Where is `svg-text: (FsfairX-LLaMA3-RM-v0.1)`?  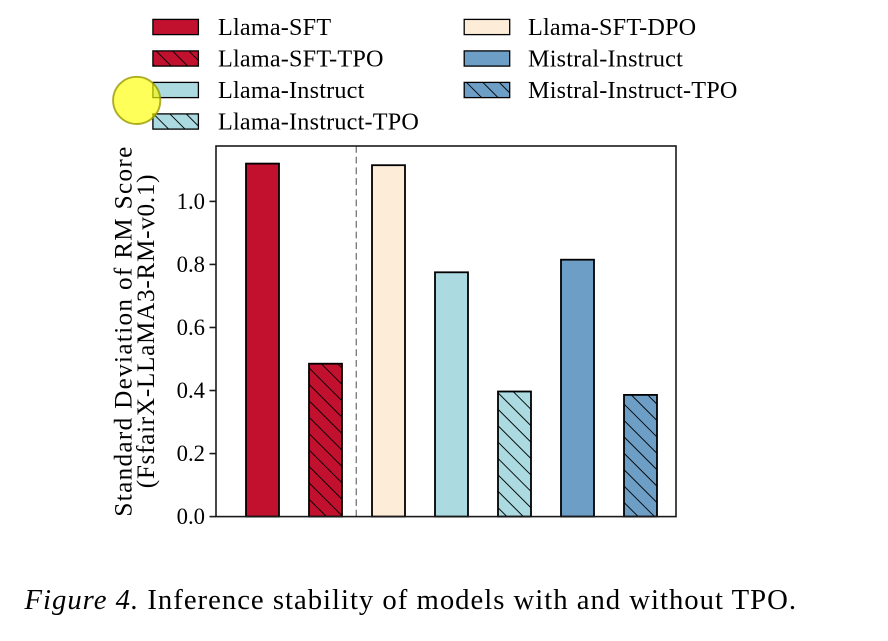
svg-text: (FsfairX-LLaMA3-RM-v0.1) is located at coordinates (146, 331).